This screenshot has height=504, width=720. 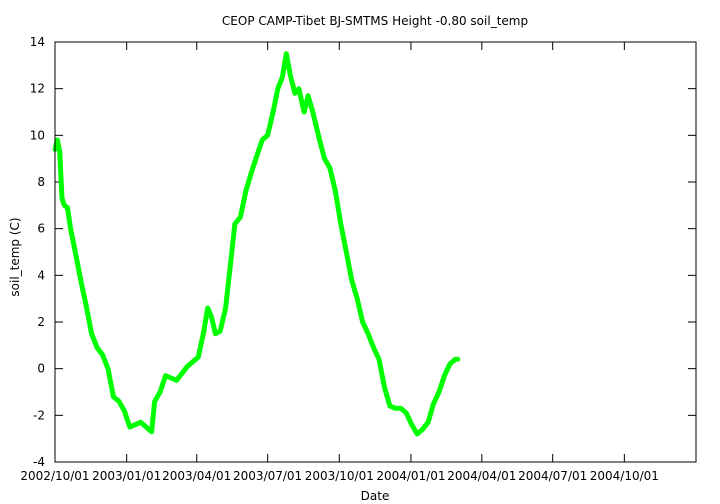 What do you see at coordinates (39, 415) in the screenshot?
I see `y-tick-label: -2` at bounding box center [39, 415].